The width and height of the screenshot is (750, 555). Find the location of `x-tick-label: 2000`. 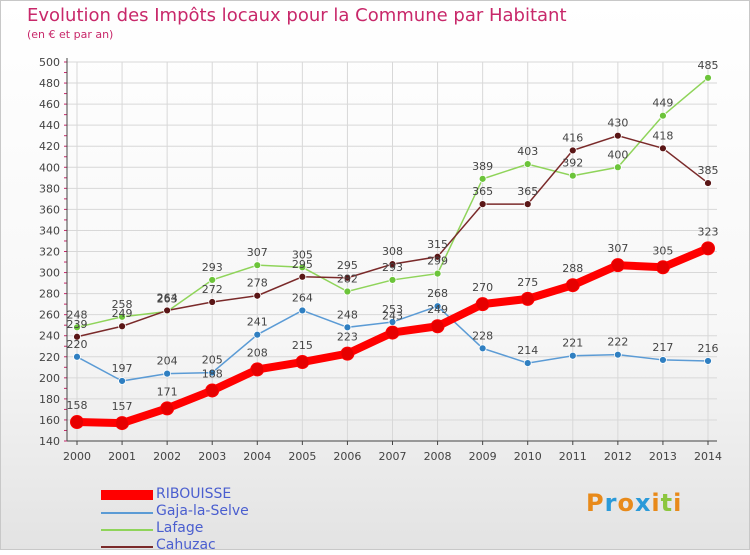

x-tick-label: 2000 is located at coordinates (77, 456).